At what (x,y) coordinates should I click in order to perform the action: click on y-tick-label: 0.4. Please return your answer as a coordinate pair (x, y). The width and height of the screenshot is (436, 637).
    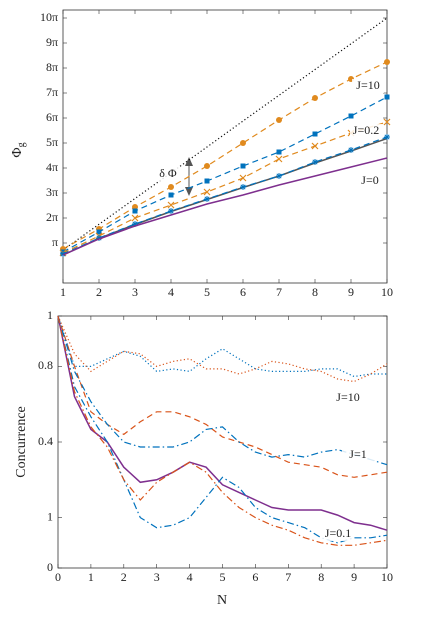
    Looking at the image, I should click on (45, 441).